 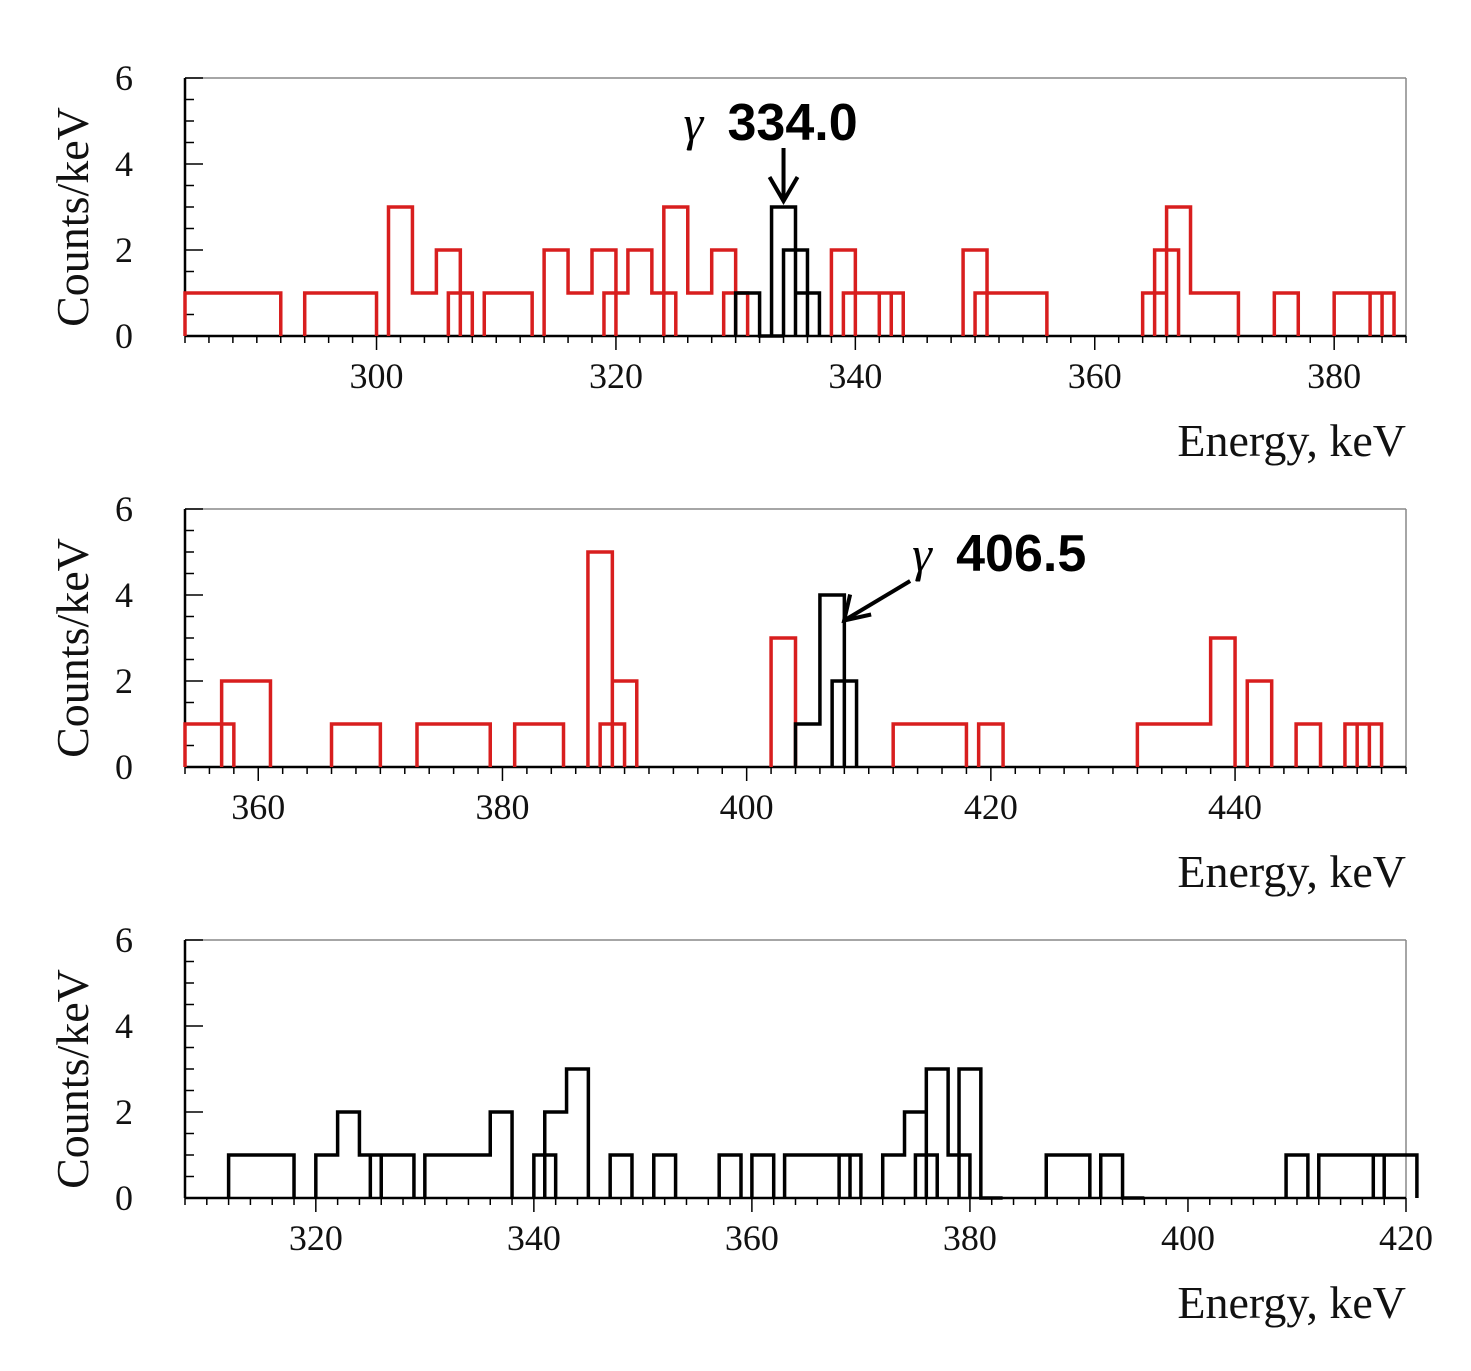 What do you see at coordinates (877, 601) in the screenshot?
I see `annotation-arrow-shaft` at bounding box center [877, 601].